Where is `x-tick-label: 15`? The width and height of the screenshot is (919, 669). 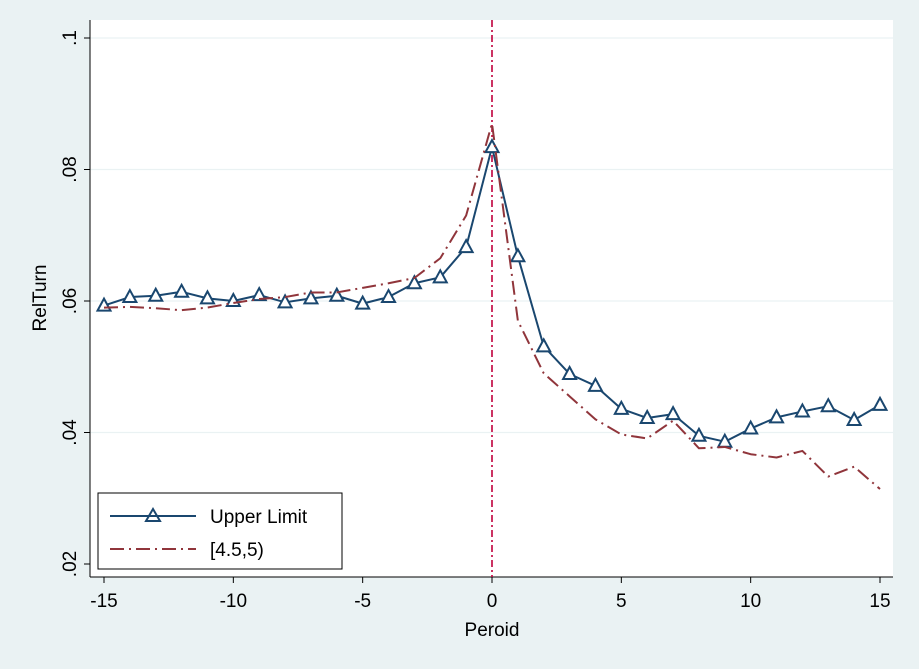
x-tick-label: 15 is located at coordinates (879, 601).